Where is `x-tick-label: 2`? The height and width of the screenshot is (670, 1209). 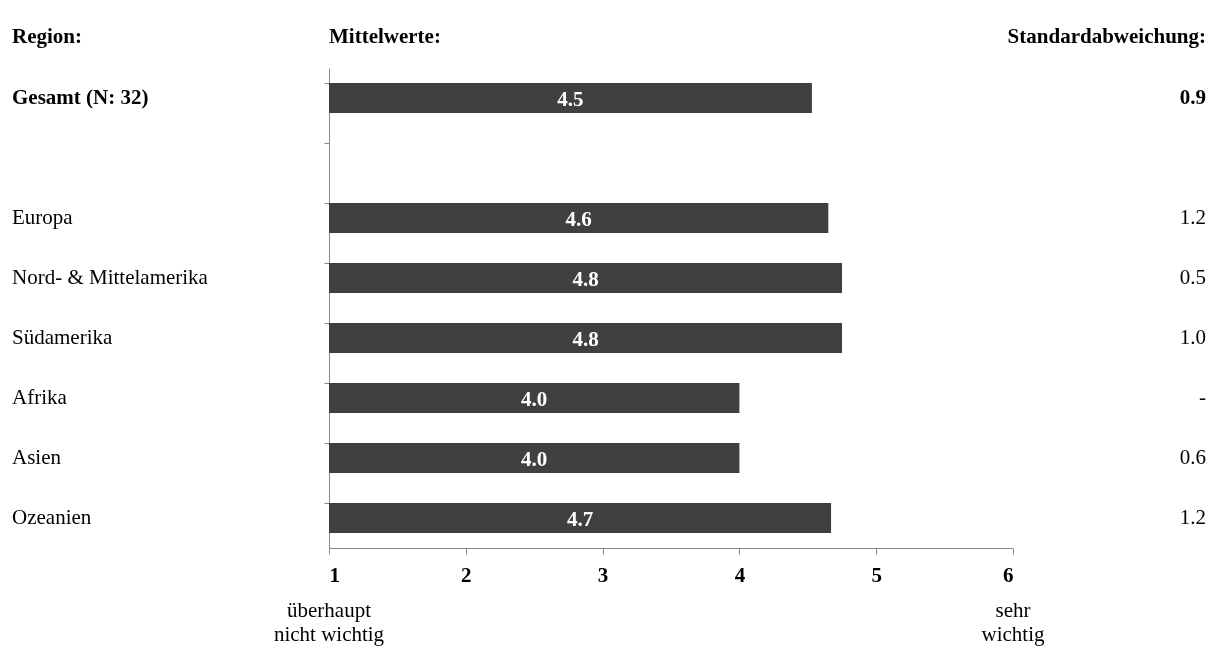
x-tick-label: 2 is located at coordinates (466, 574).